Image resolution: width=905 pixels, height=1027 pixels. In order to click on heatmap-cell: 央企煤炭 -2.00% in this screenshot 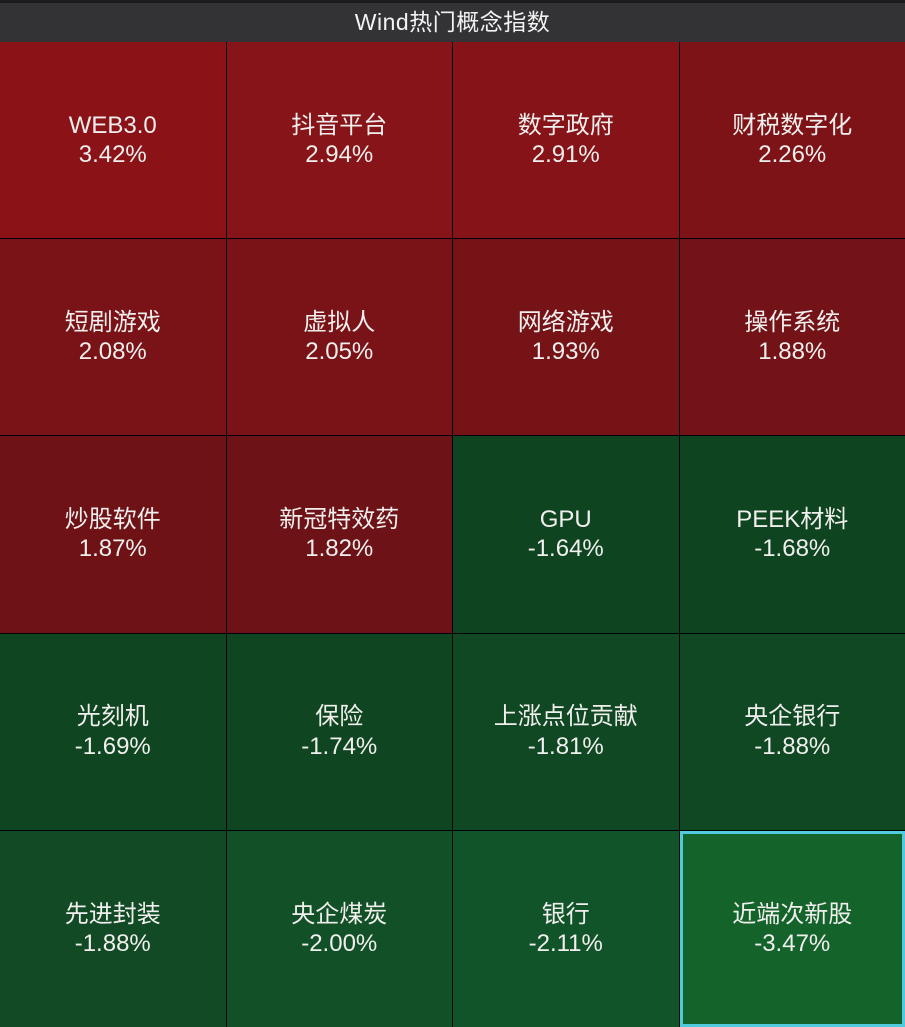, I will do `click(339, 928)`.